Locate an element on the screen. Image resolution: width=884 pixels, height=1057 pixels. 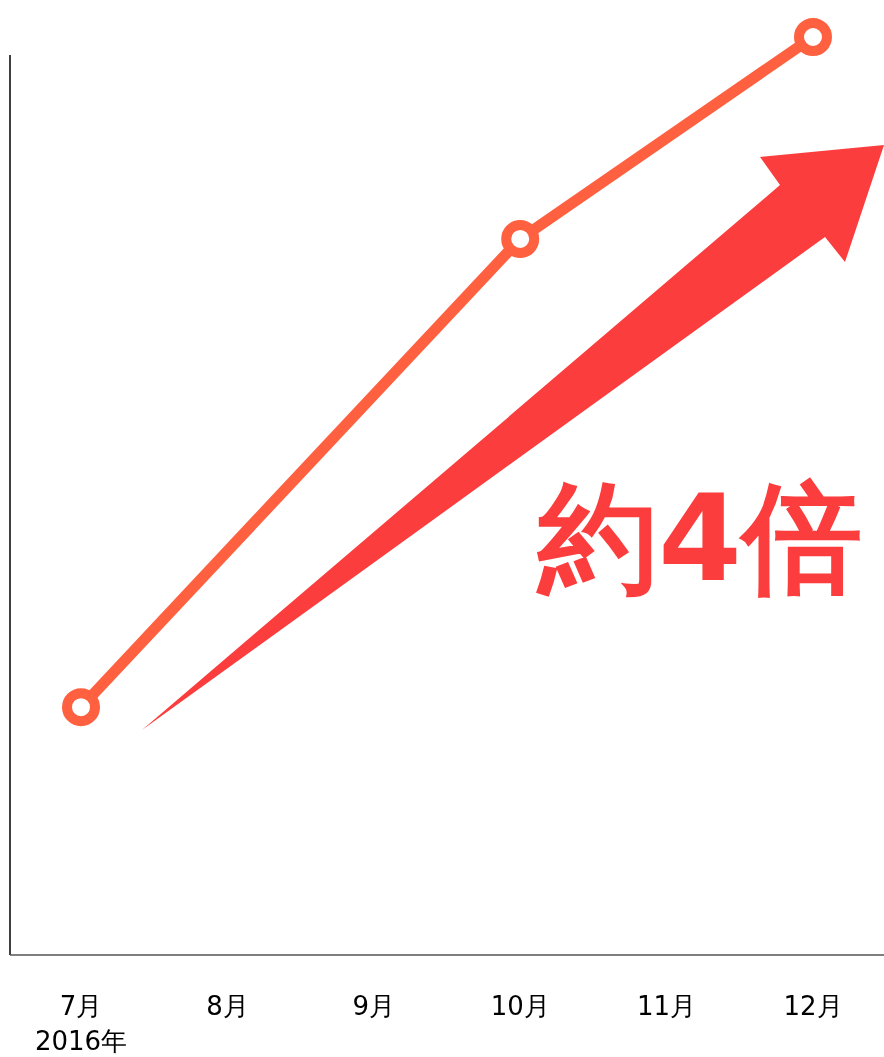
annotation: 約4倍 is located at coordinates (699, 538).